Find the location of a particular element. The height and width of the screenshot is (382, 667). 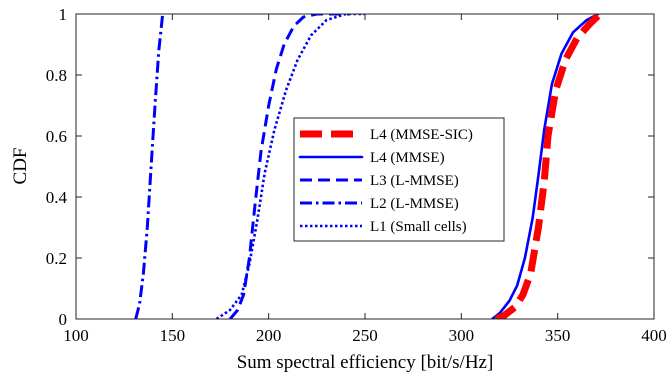

x-tick-label: 400 is located at coordinates (654, 335).